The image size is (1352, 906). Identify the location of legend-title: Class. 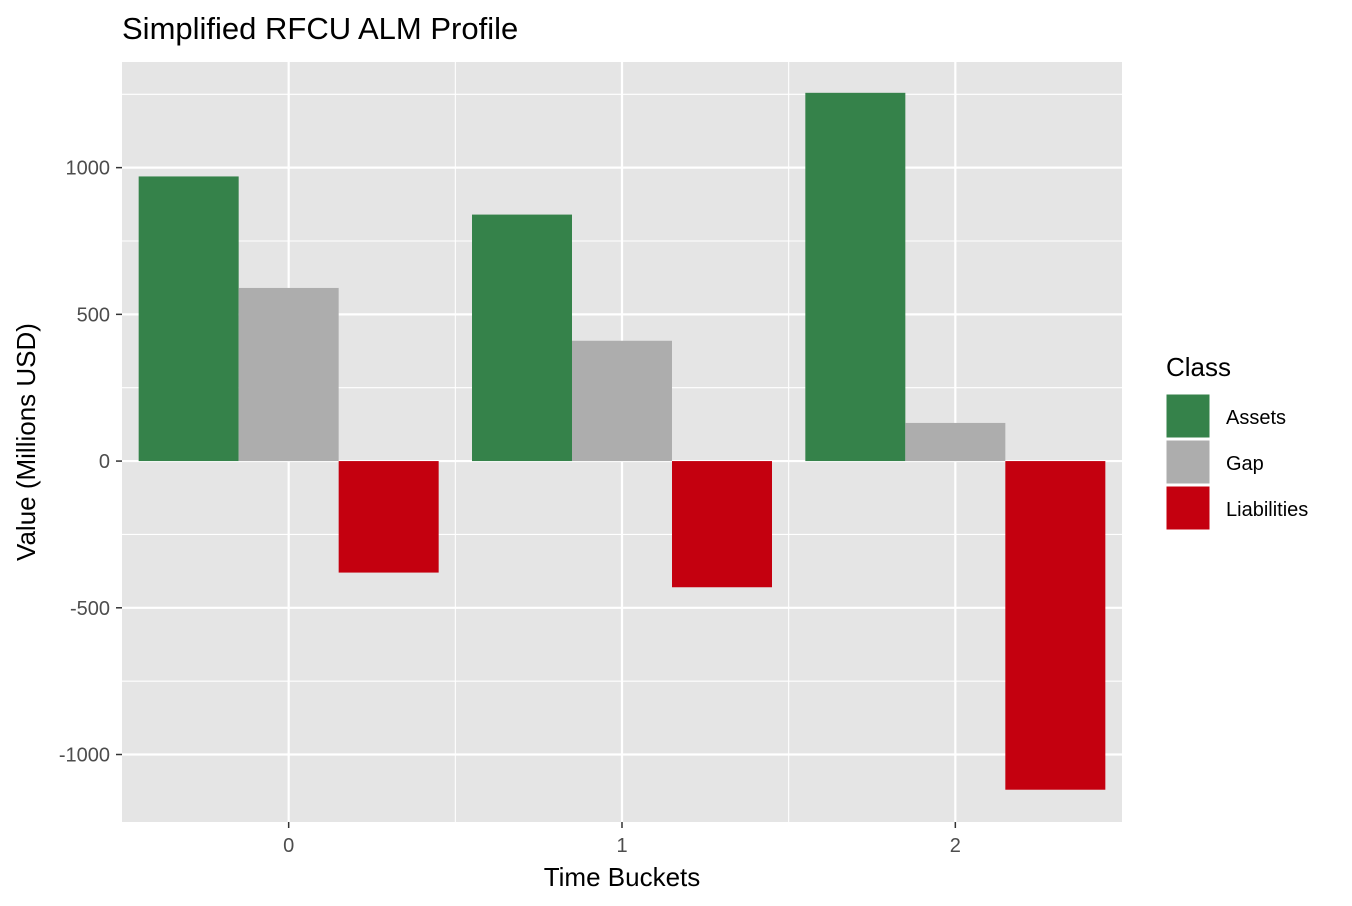
(1198, 367).